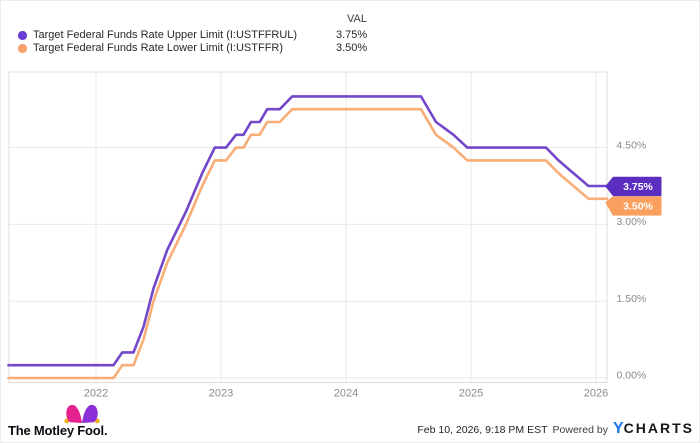 The image size is (700, 443). I want to click on value-badge-lower, so click(633, 206).